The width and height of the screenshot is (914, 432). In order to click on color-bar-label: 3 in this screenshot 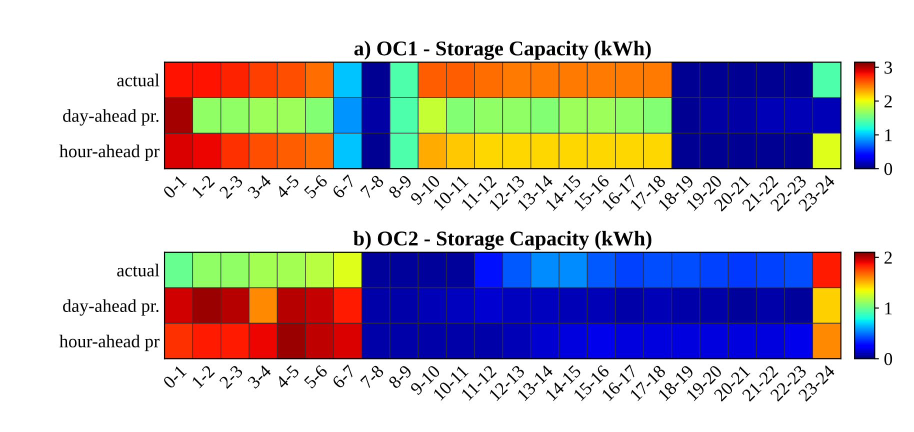, I will do `click(888, 68)`.